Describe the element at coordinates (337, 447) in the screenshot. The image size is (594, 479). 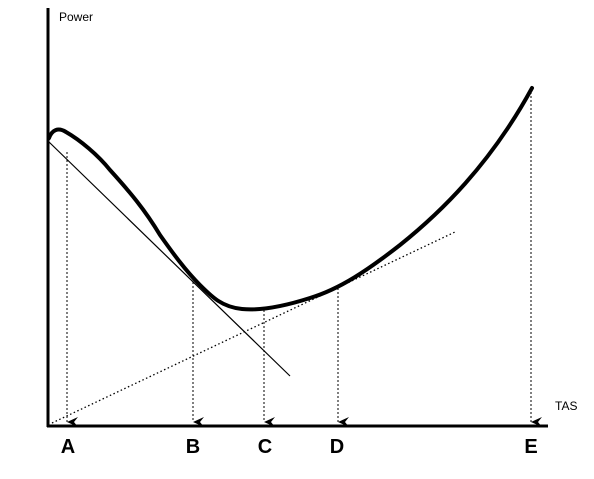
I see `point-label-d: D` at that location.